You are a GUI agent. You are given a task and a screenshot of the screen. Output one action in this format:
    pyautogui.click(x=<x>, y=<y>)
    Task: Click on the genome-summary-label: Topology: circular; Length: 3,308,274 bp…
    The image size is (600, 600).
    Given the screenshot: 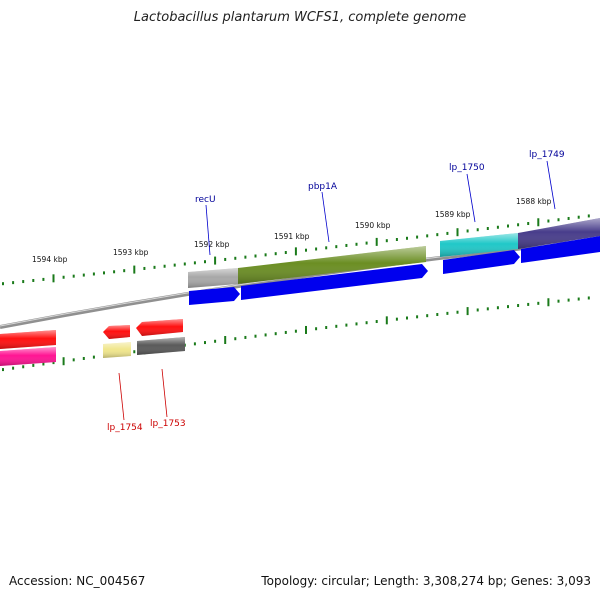 What is the action you would take?
    pyautogui.click(x=426, y=581)
    